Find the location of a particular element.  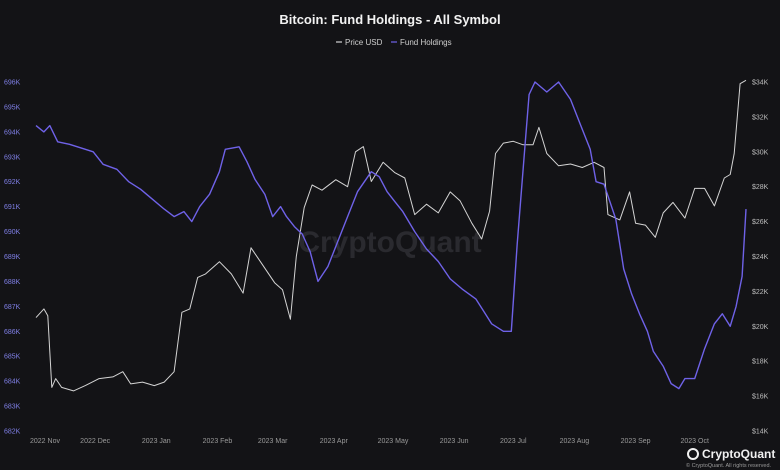

left-tick-label: 686K is located at coordinates (12, 332).